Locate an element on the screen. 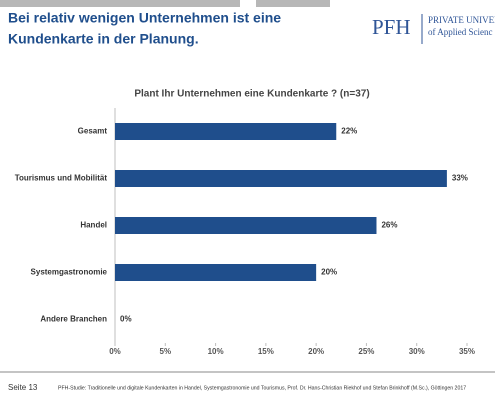 Image resolution: width=495 pixels, height=400 pixels. logo-mark: PFH is located at coordinates (391, 27).